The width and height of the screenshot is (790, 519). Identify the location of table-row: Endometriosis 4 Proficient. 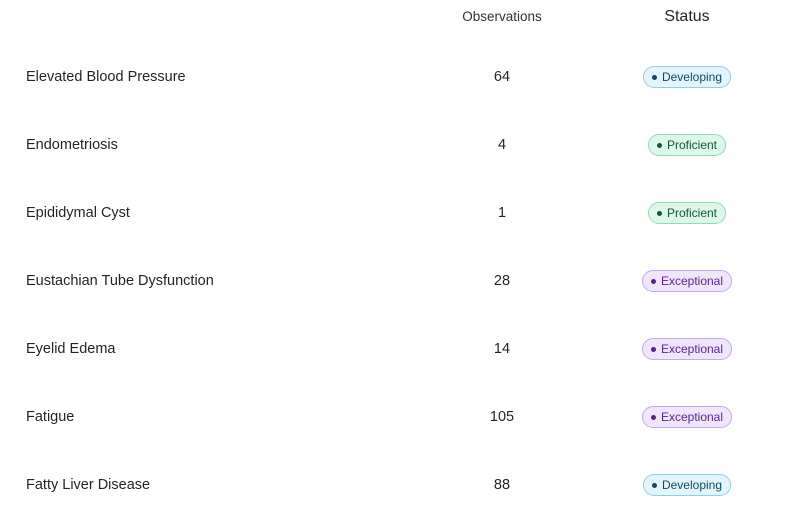
(395, 145).